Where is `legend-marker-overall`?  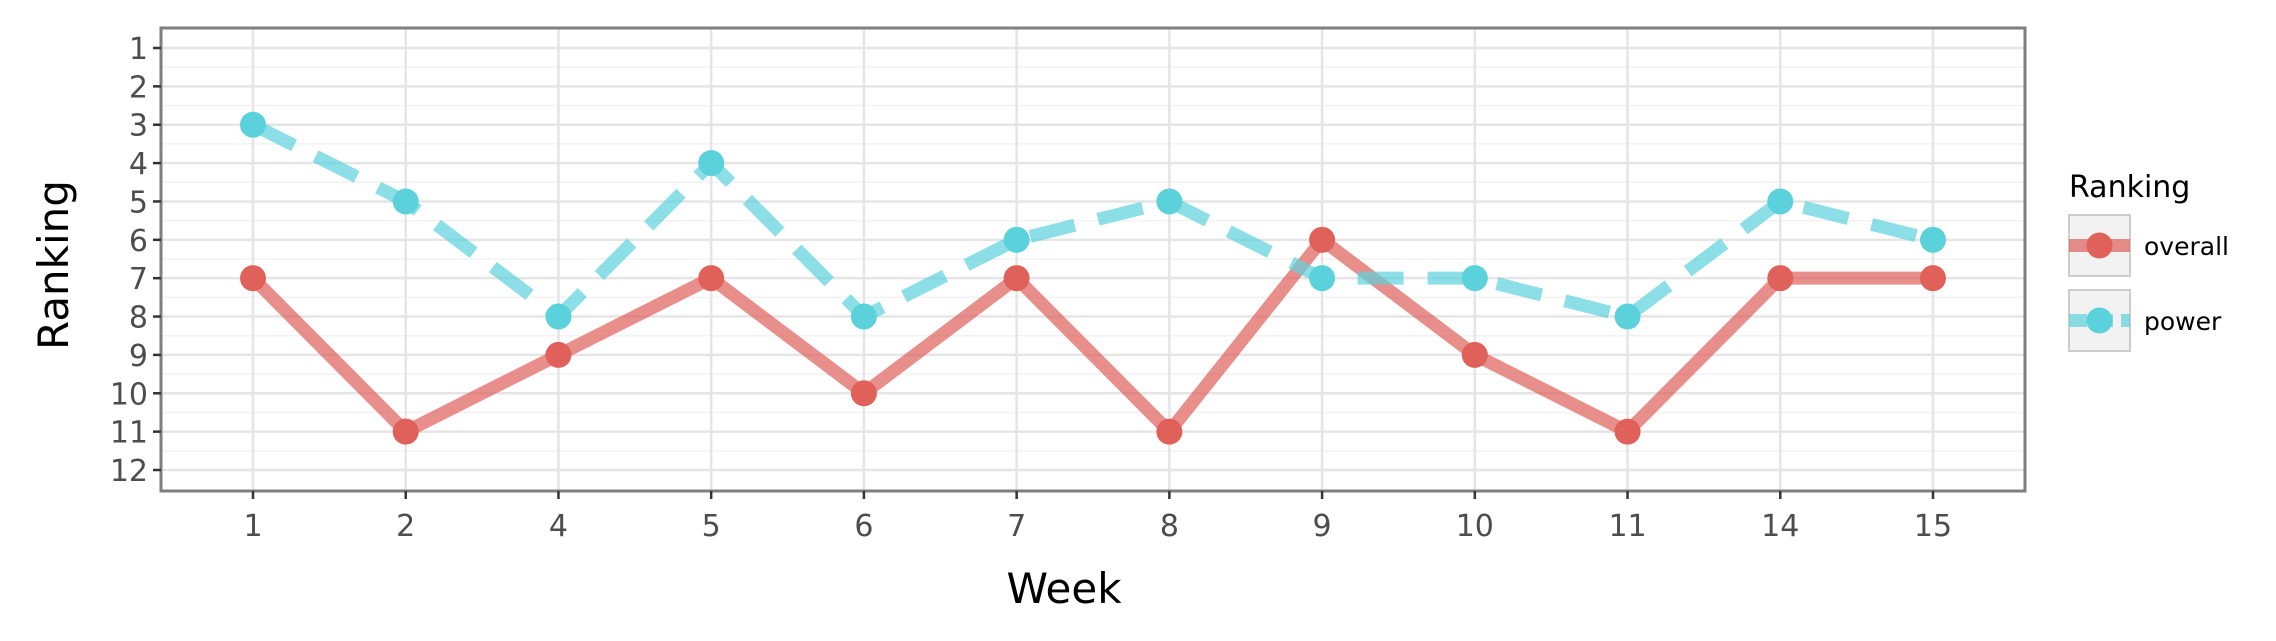
legend-marker-overall is located at coordinates (2099, 245).